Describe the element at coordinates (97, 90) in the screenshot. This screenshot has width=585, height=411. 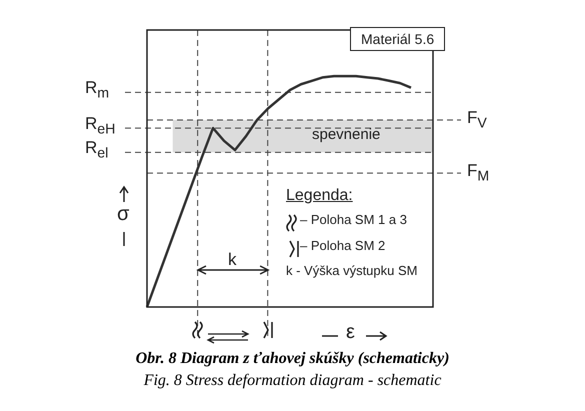
I see `ref-line-label: R$_{m}$` at that location.